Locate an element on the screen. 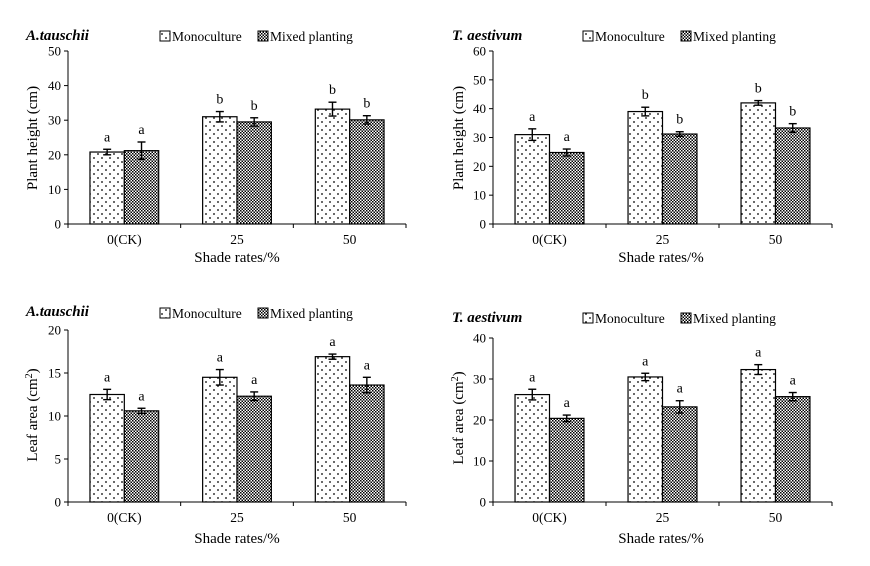 This screenshot has width=870, height=566. y-tick-label: 15 is located at coordinates (54, 373).